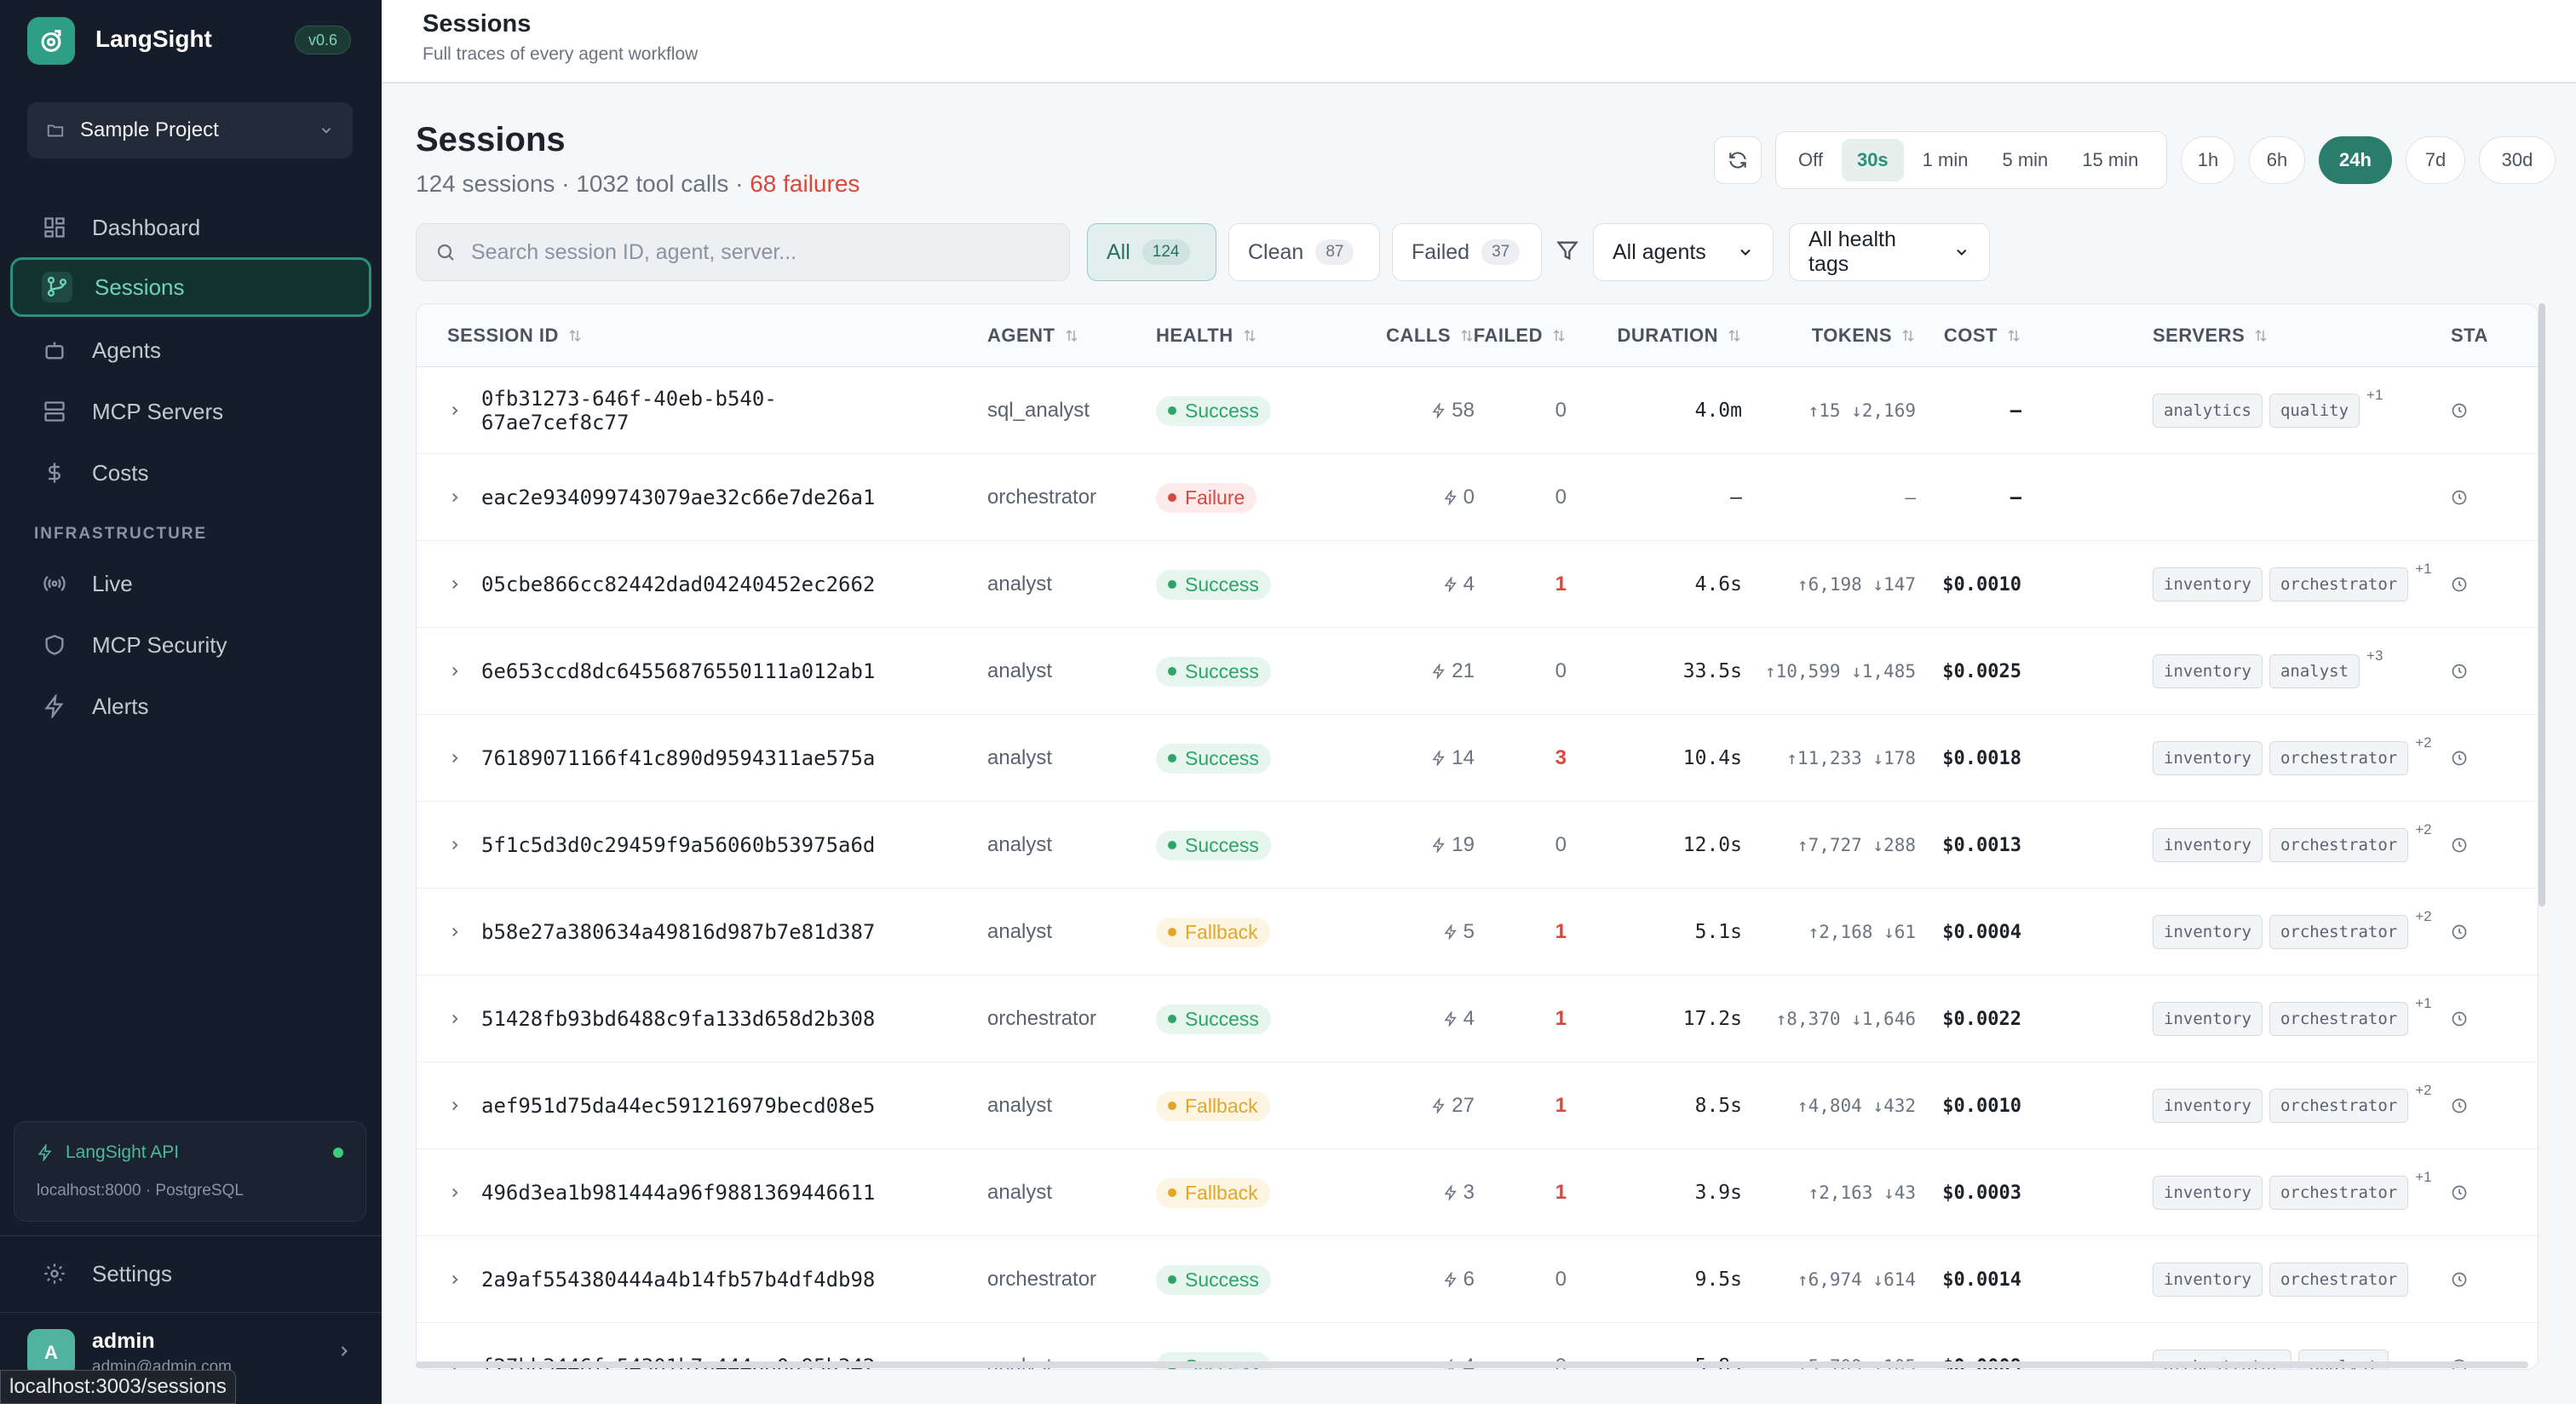 This screenshot has width=2576, height=1404. What do you see at coordinates (2542, 604) in the screenshot?
I see `vertical-scrollbar` at bounding box center [2542, 604].